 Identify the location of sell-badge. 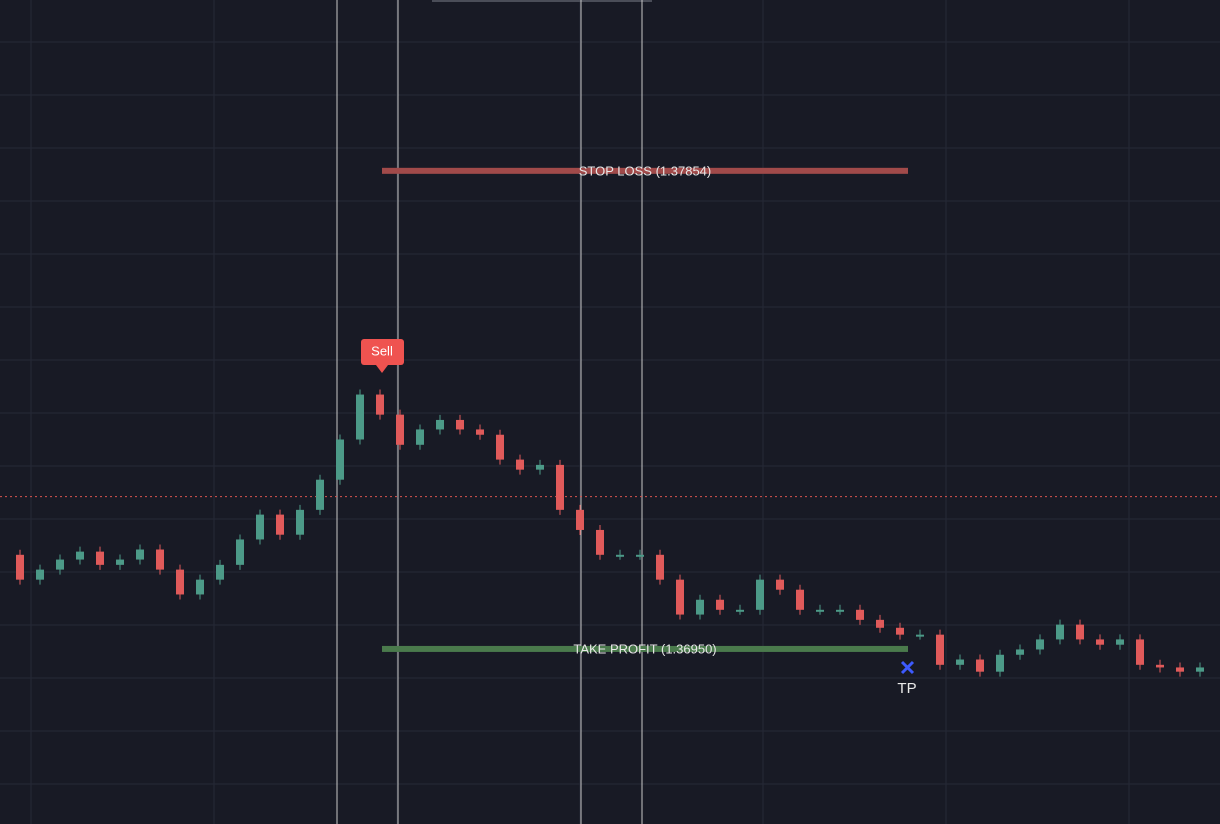
(382, 352).